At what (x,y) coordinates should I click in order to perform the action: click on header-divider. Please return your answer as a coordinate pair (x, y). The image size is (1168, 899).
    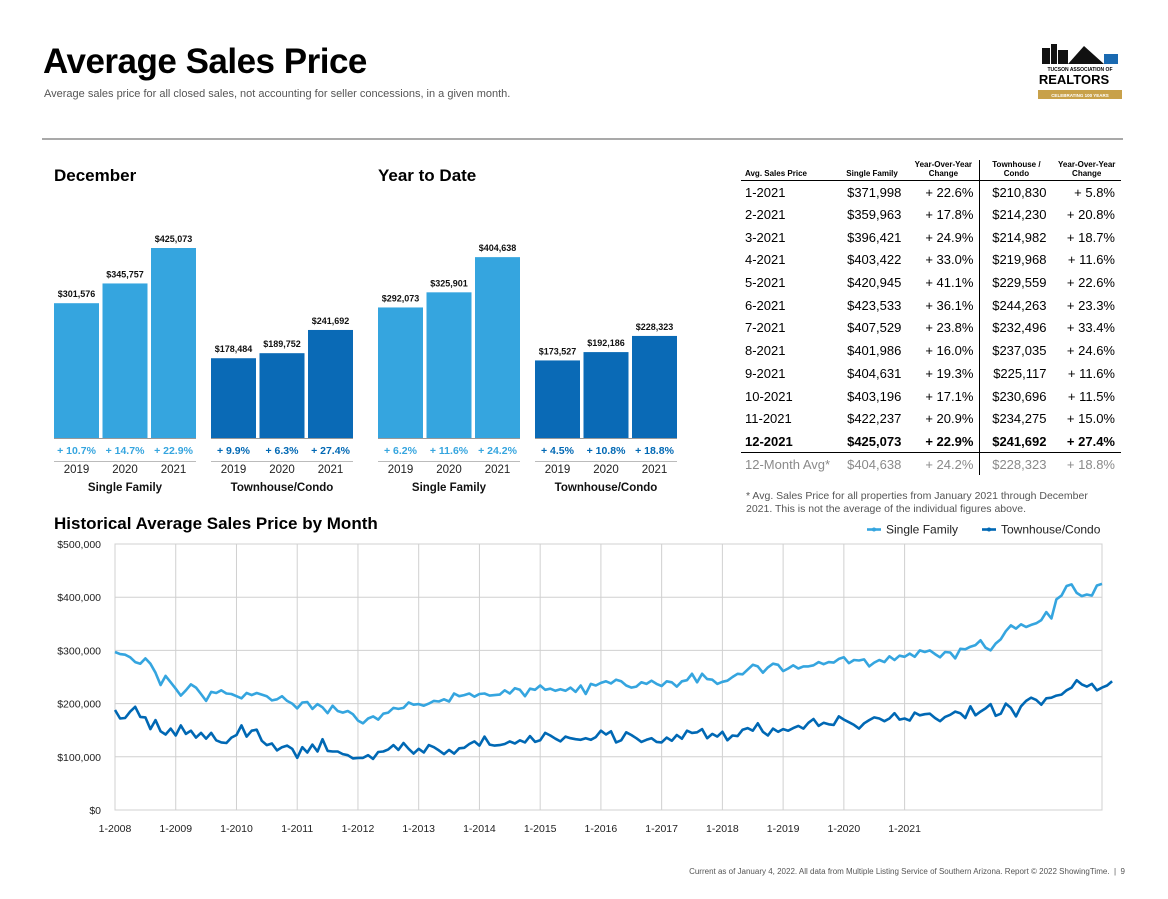
    Looking at the image, I should click on (582, 139).